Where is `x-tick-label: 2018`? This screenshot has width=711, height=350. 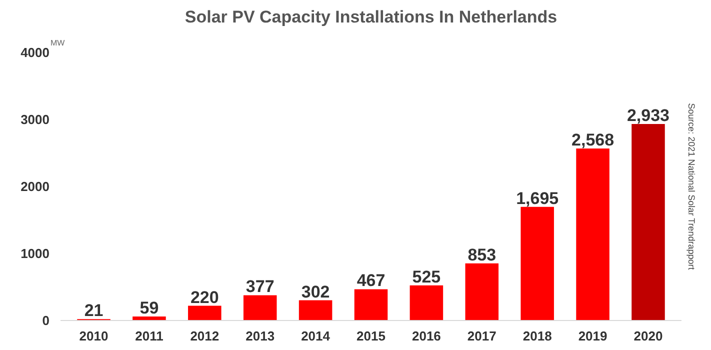
x-tick-label: 2018 is located at coordinates (537, 336).